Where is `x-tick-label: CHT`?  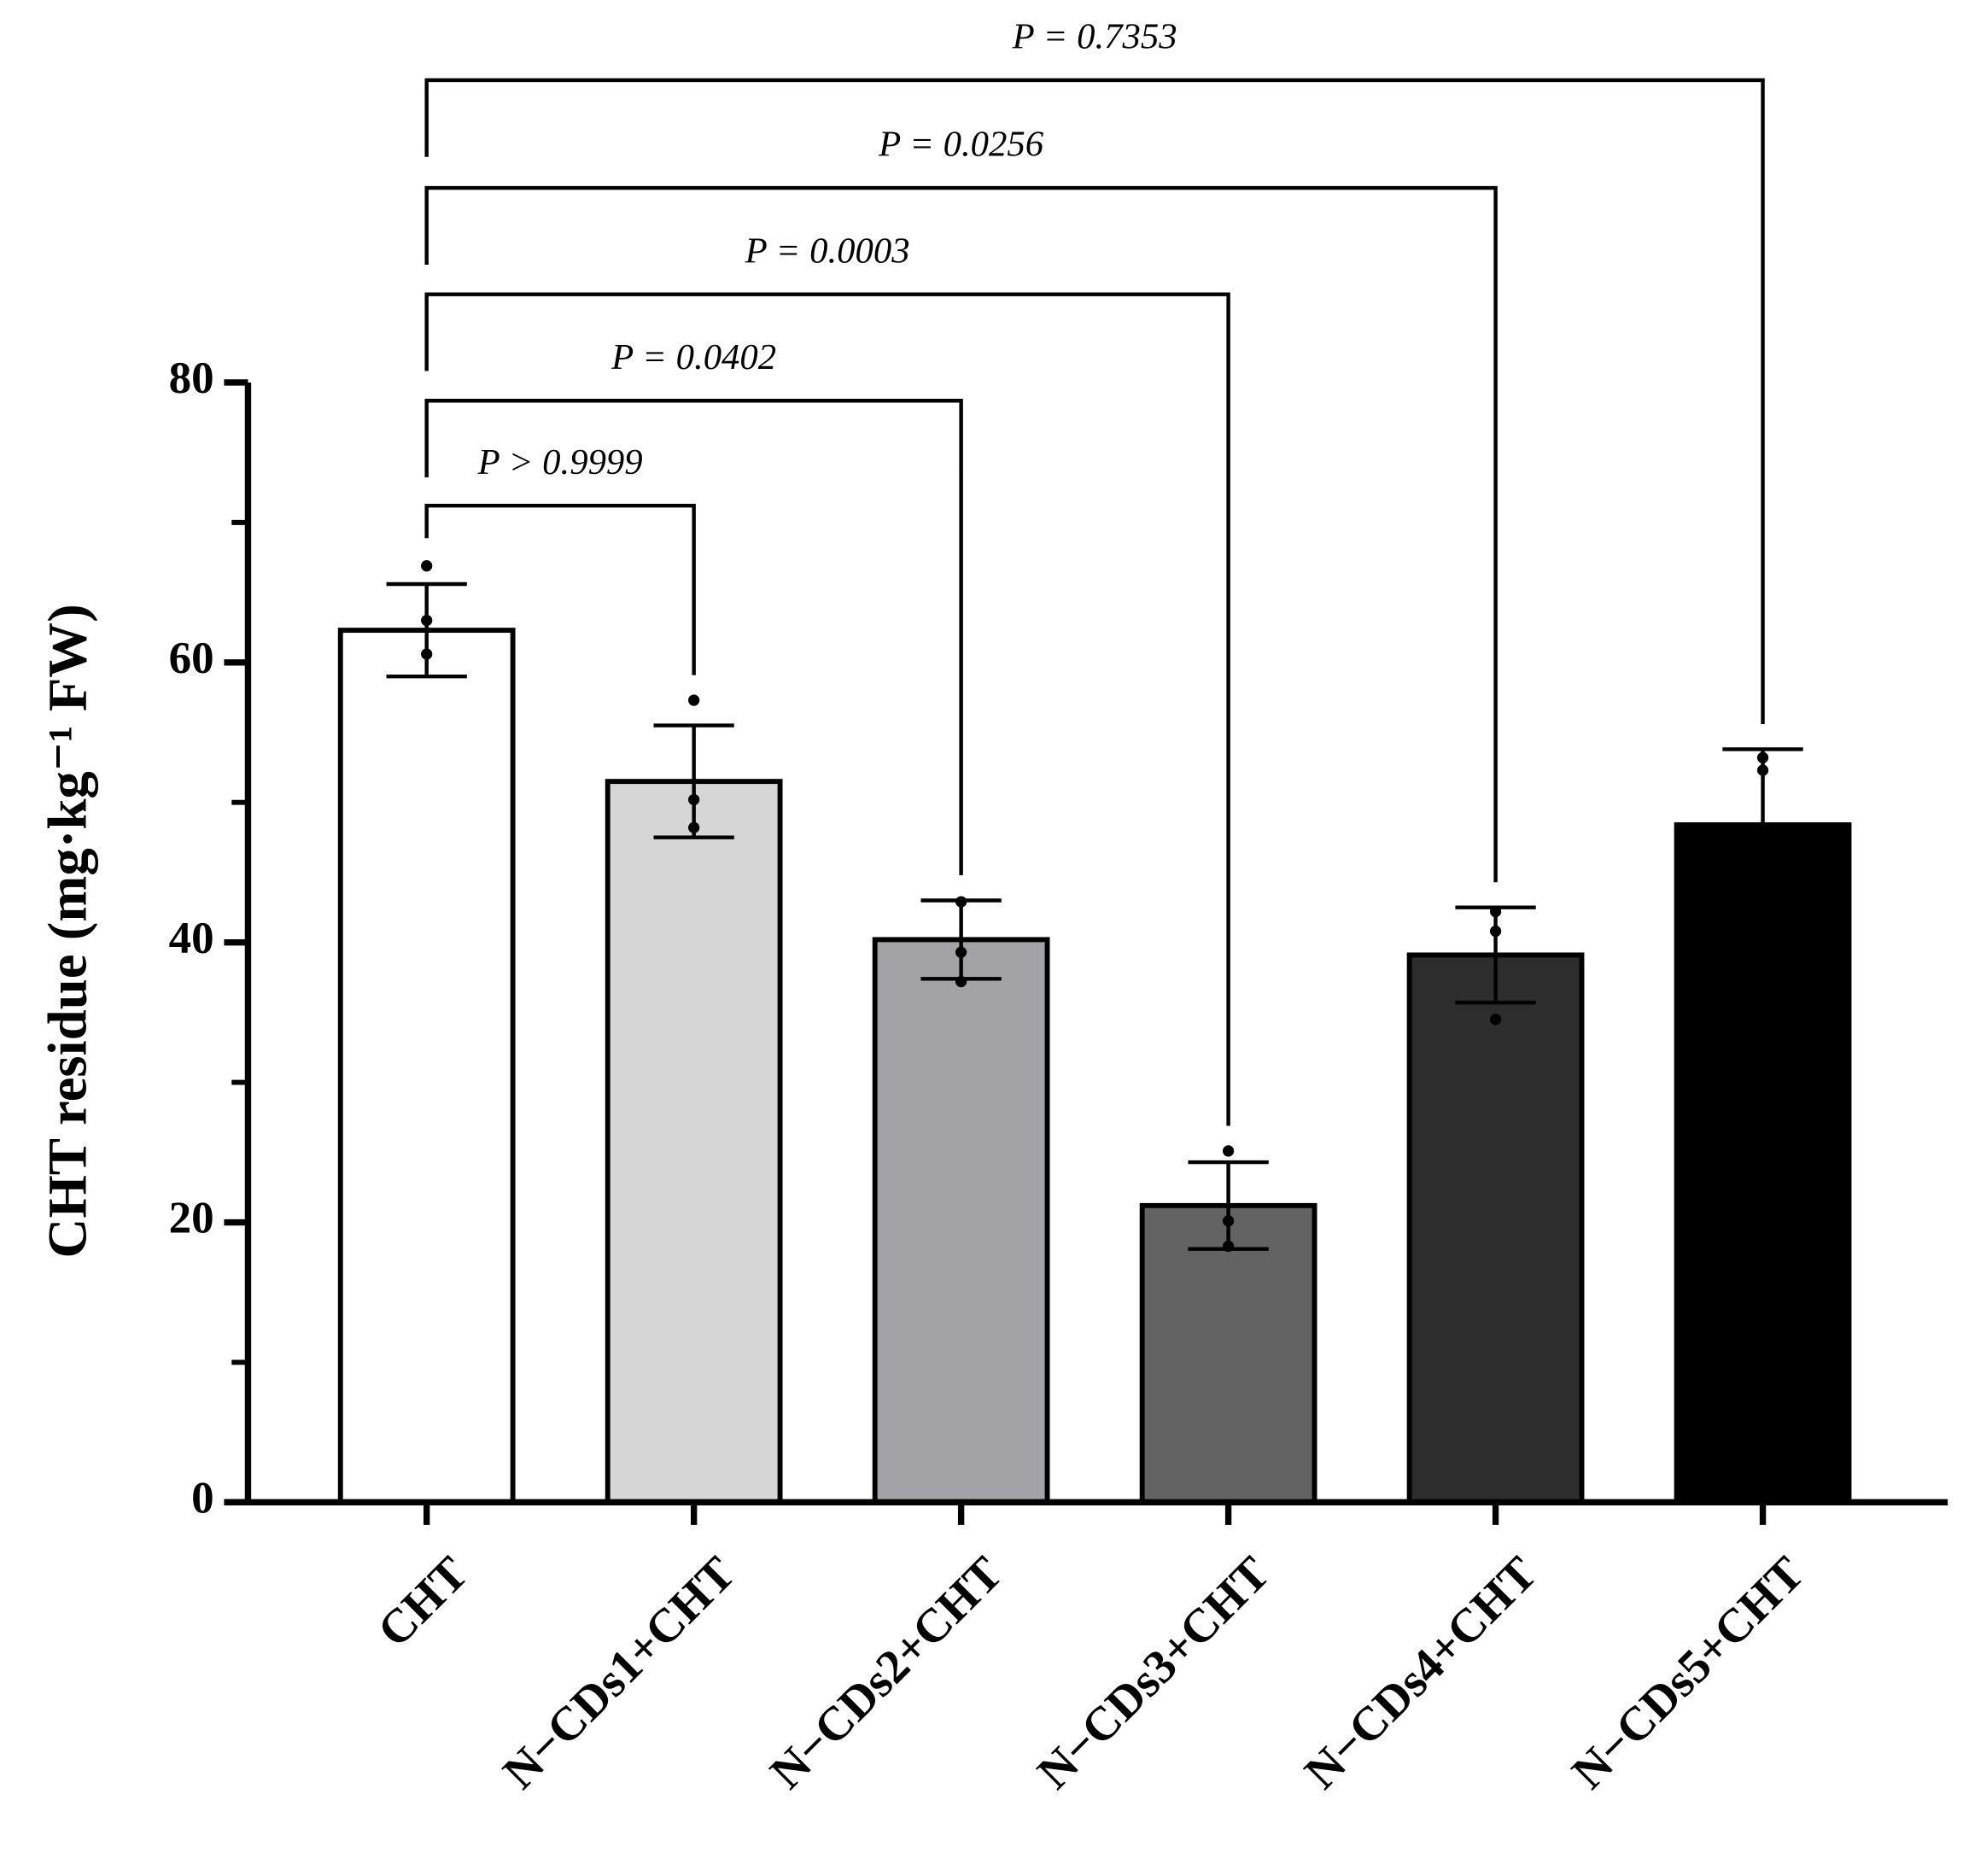 x-tick-label: CHT is located at coordinates (423, 1601).